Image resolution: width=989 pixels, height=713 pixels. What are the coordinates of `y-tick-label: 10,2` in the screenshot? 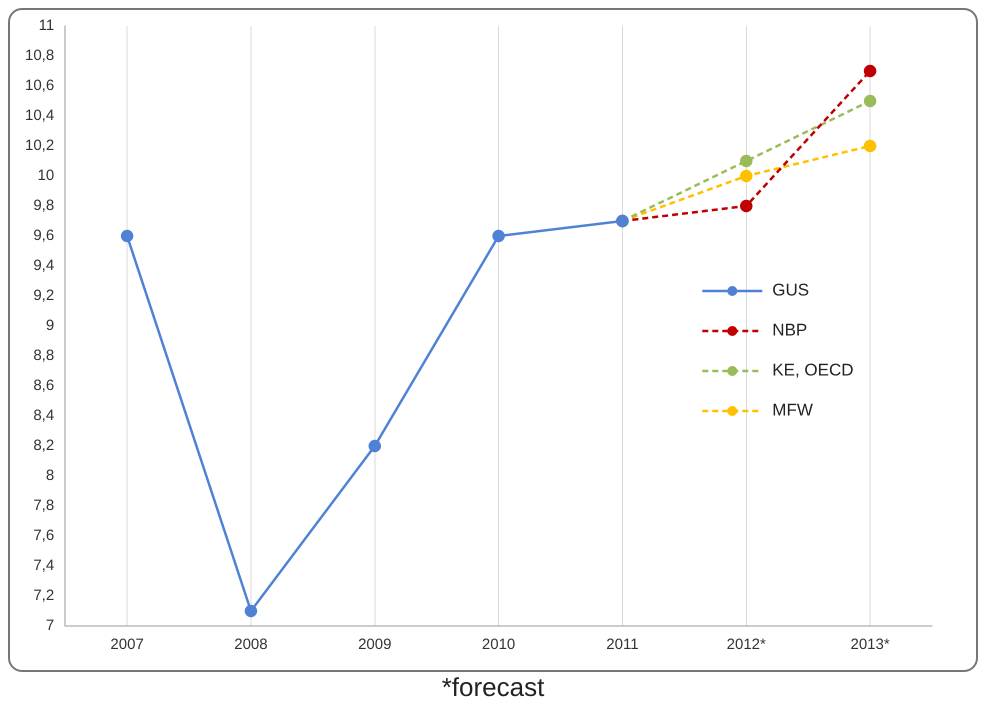 It's located at (39, 145).